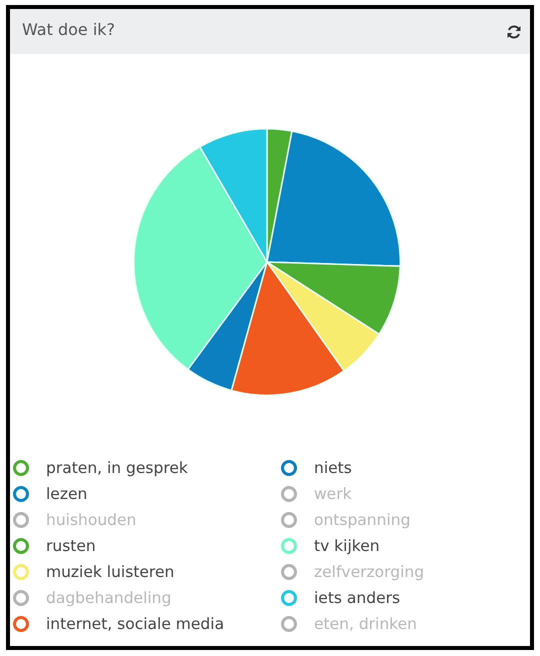 The image size is (540, 656). I want to click on legend-label: huishouden, so click(91, 520).